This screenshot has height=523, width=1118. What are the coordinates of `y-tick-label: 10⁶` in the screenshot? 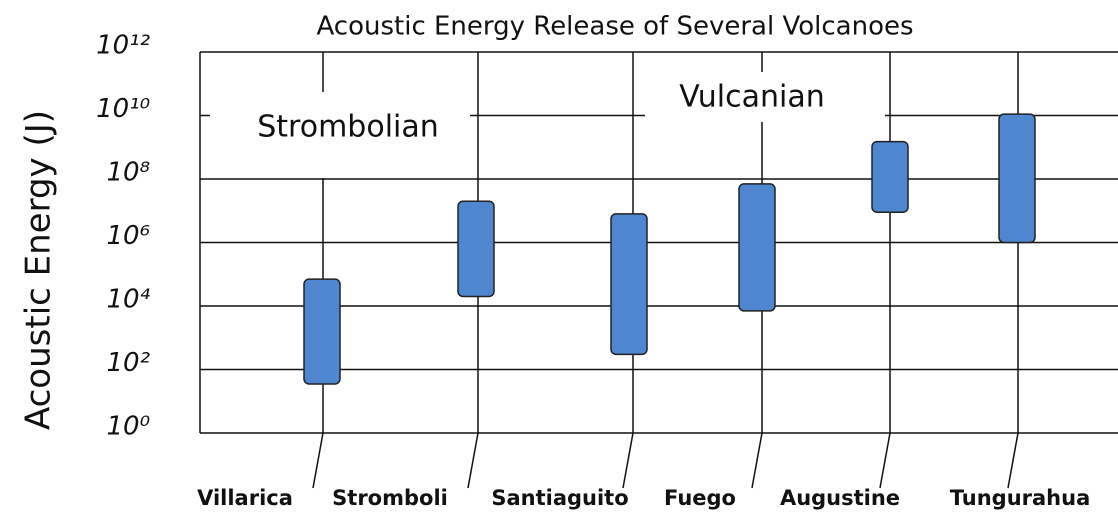 It's located at (128, 236).